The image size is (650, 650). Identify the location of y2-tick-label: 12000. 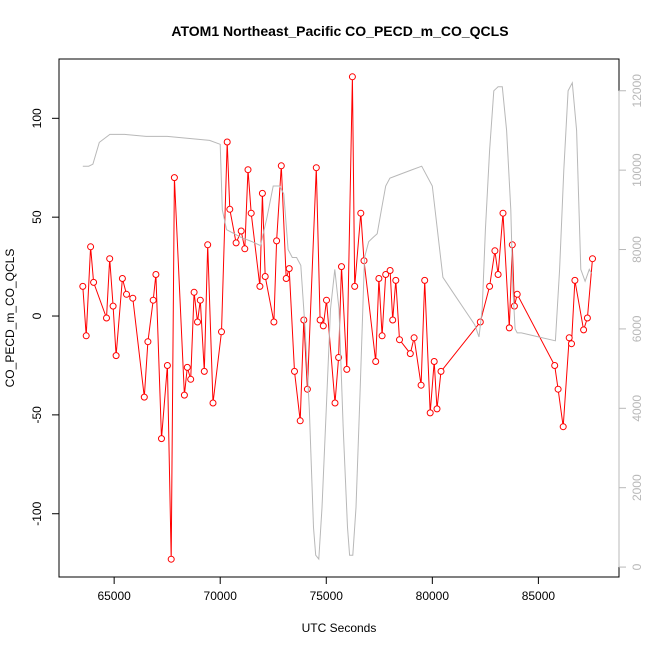
(637, 91).